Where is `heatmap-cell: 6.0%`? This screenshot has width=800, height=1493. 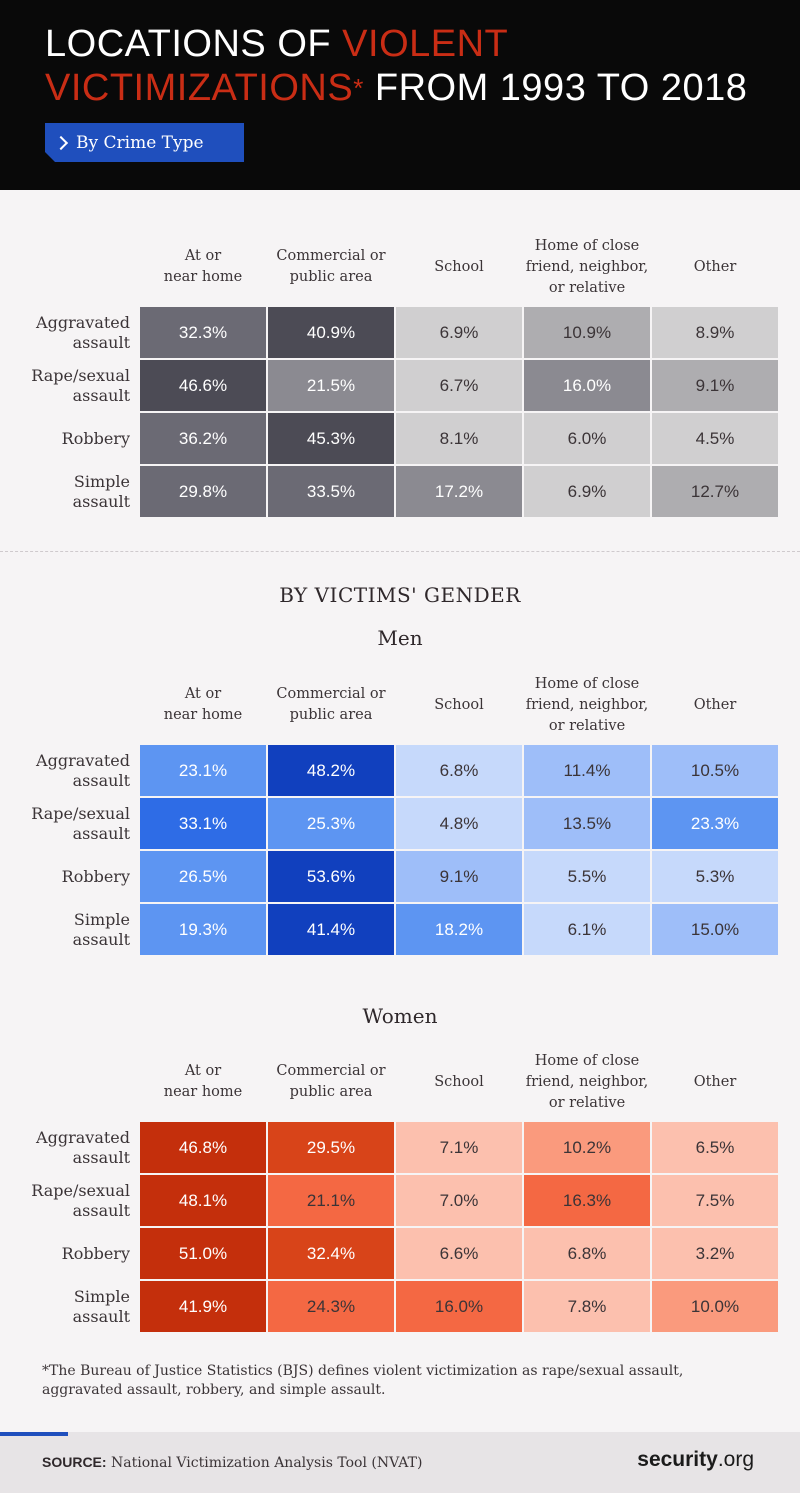 heatmap-cell: 6.0% is located at coordinates (587, 438).